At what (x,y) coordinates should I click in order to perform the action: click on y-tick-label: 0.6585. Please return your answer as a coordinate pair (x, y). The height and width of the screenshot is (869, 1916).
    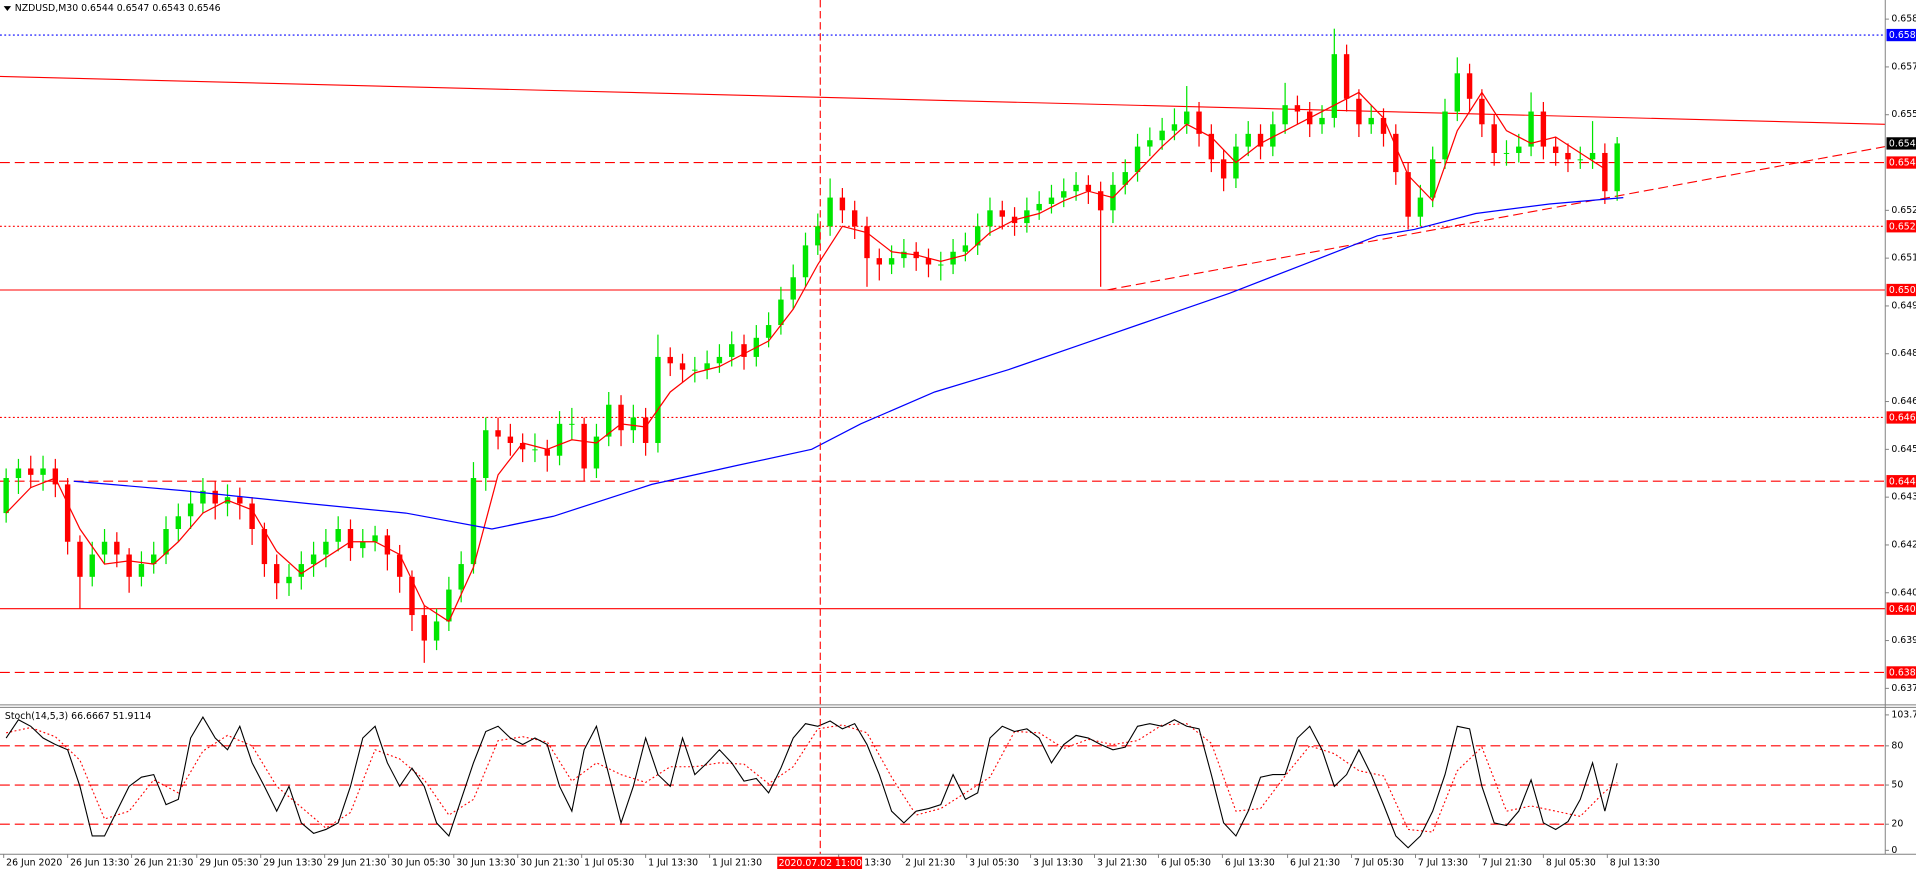
    Looking at the image, I should click on (1903, 19).